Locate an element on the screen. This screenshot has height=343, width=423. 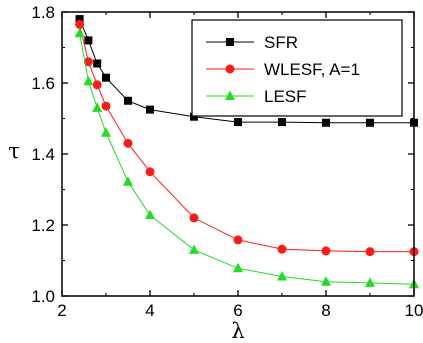
legend: SFR WLESF, A=1 LESF is located at coordinates (297, 68).